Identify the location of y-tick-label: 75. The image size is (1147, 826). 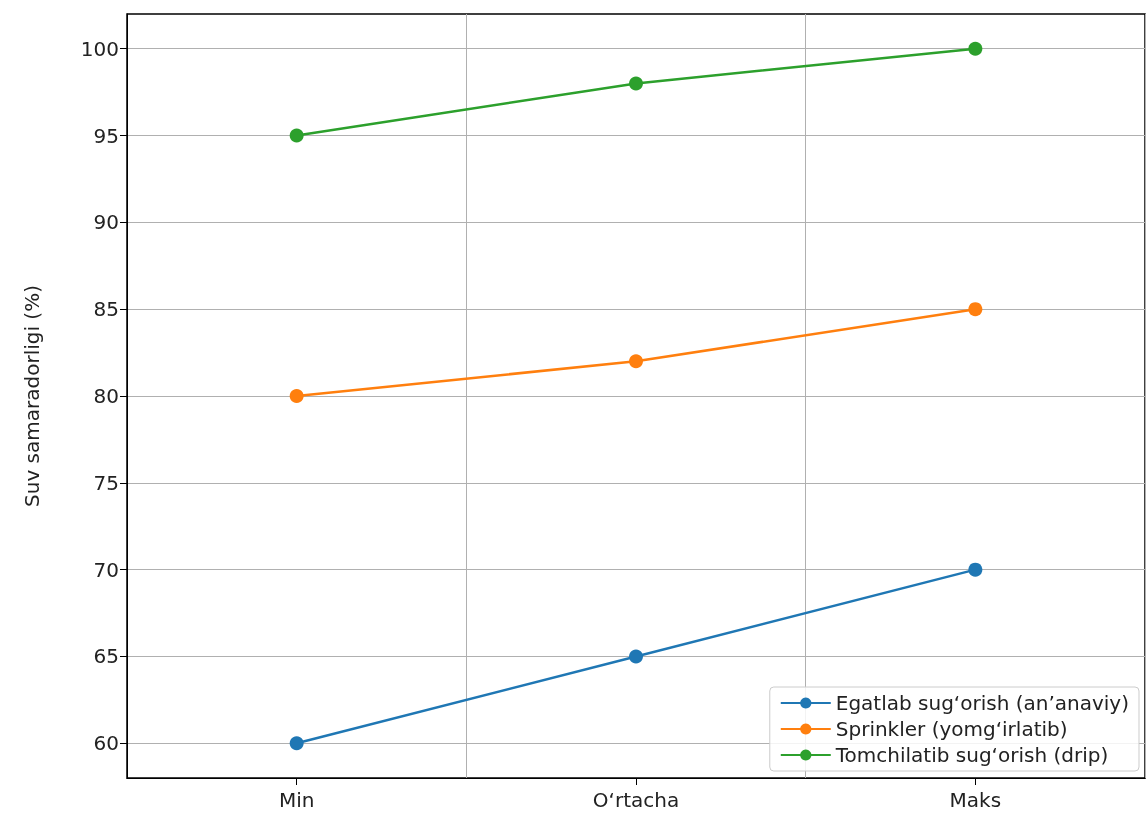
(106, 482).